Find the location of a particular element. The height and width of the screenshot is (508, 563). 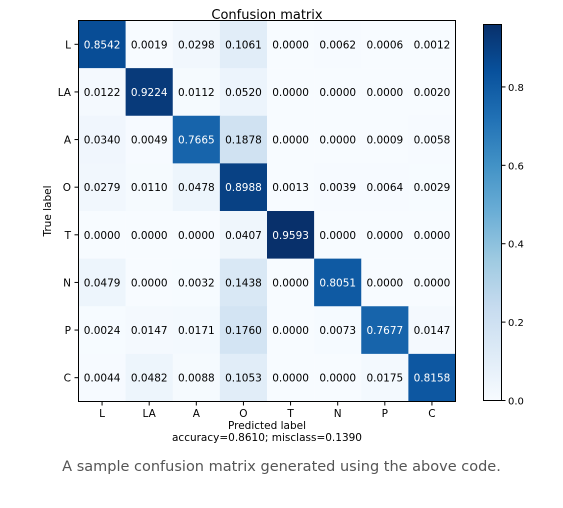

cell-value-label: 0.0019 is located at coordinates (149, 45).